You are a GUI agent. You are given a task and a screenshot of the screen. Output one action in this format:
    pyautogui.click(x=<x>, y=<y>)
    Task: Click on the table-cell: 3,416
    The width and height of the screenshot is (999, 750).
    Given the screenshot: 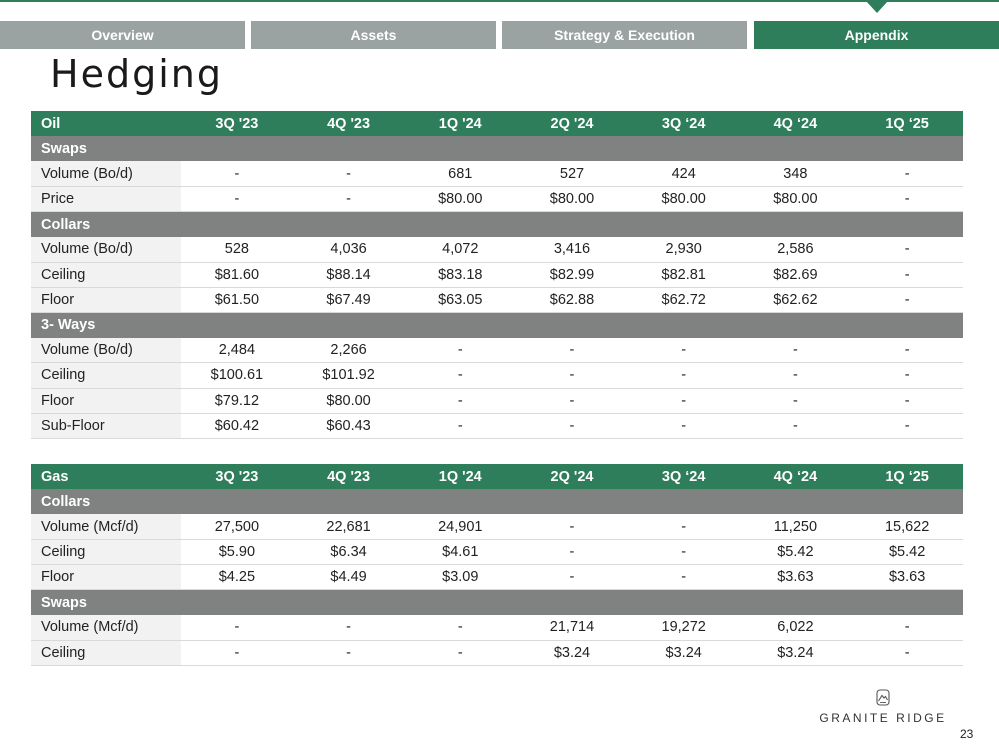 What is the action you would take?
    pyautogui.click(x=572, y=249)
    